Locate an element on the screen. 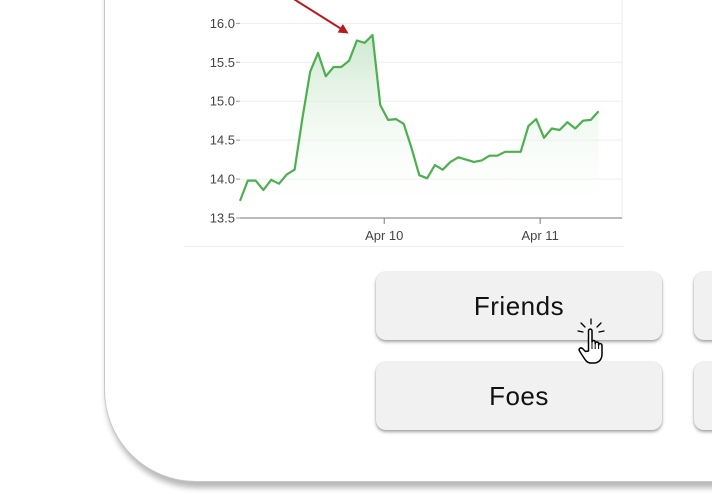 Image resolution: width=712 pixels, height=502 pixels. partial-button-right-bottom is located at coordinates (703, 396).